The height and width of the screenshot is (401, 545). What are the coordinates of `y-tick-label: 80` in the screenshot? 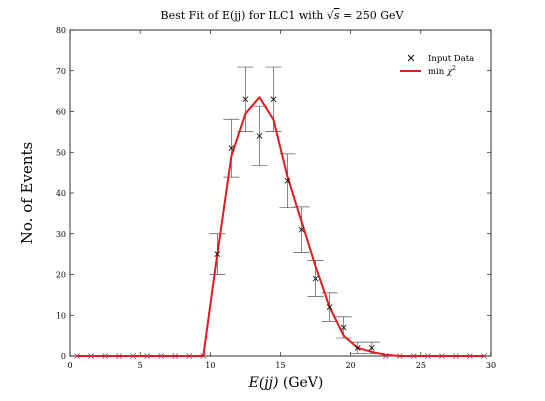 It's located at (61, 30).